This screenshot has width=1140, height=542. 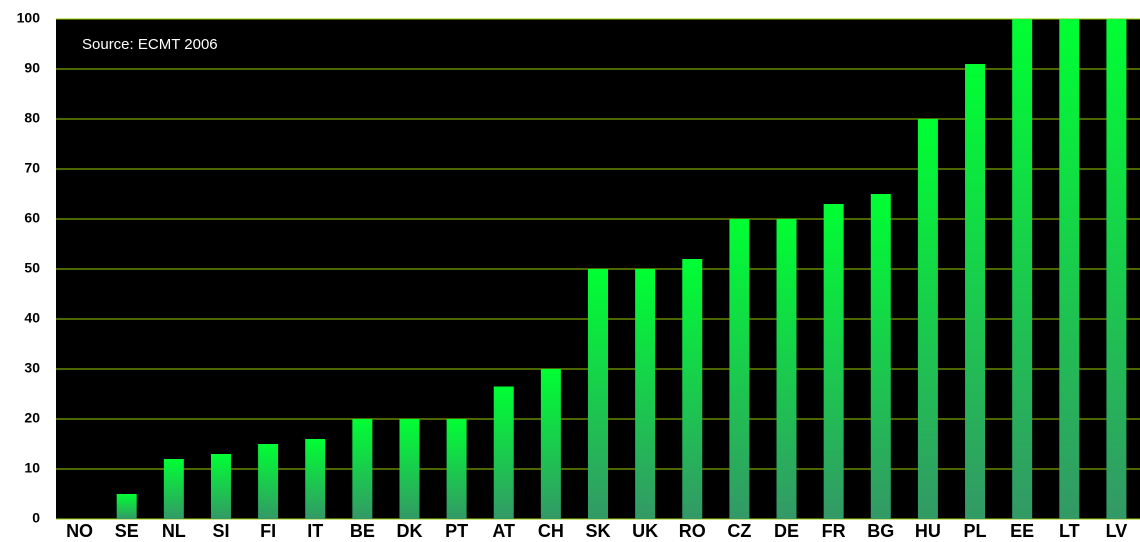 I want to click on x-tick-label: PT, so click(x=456, y=531).